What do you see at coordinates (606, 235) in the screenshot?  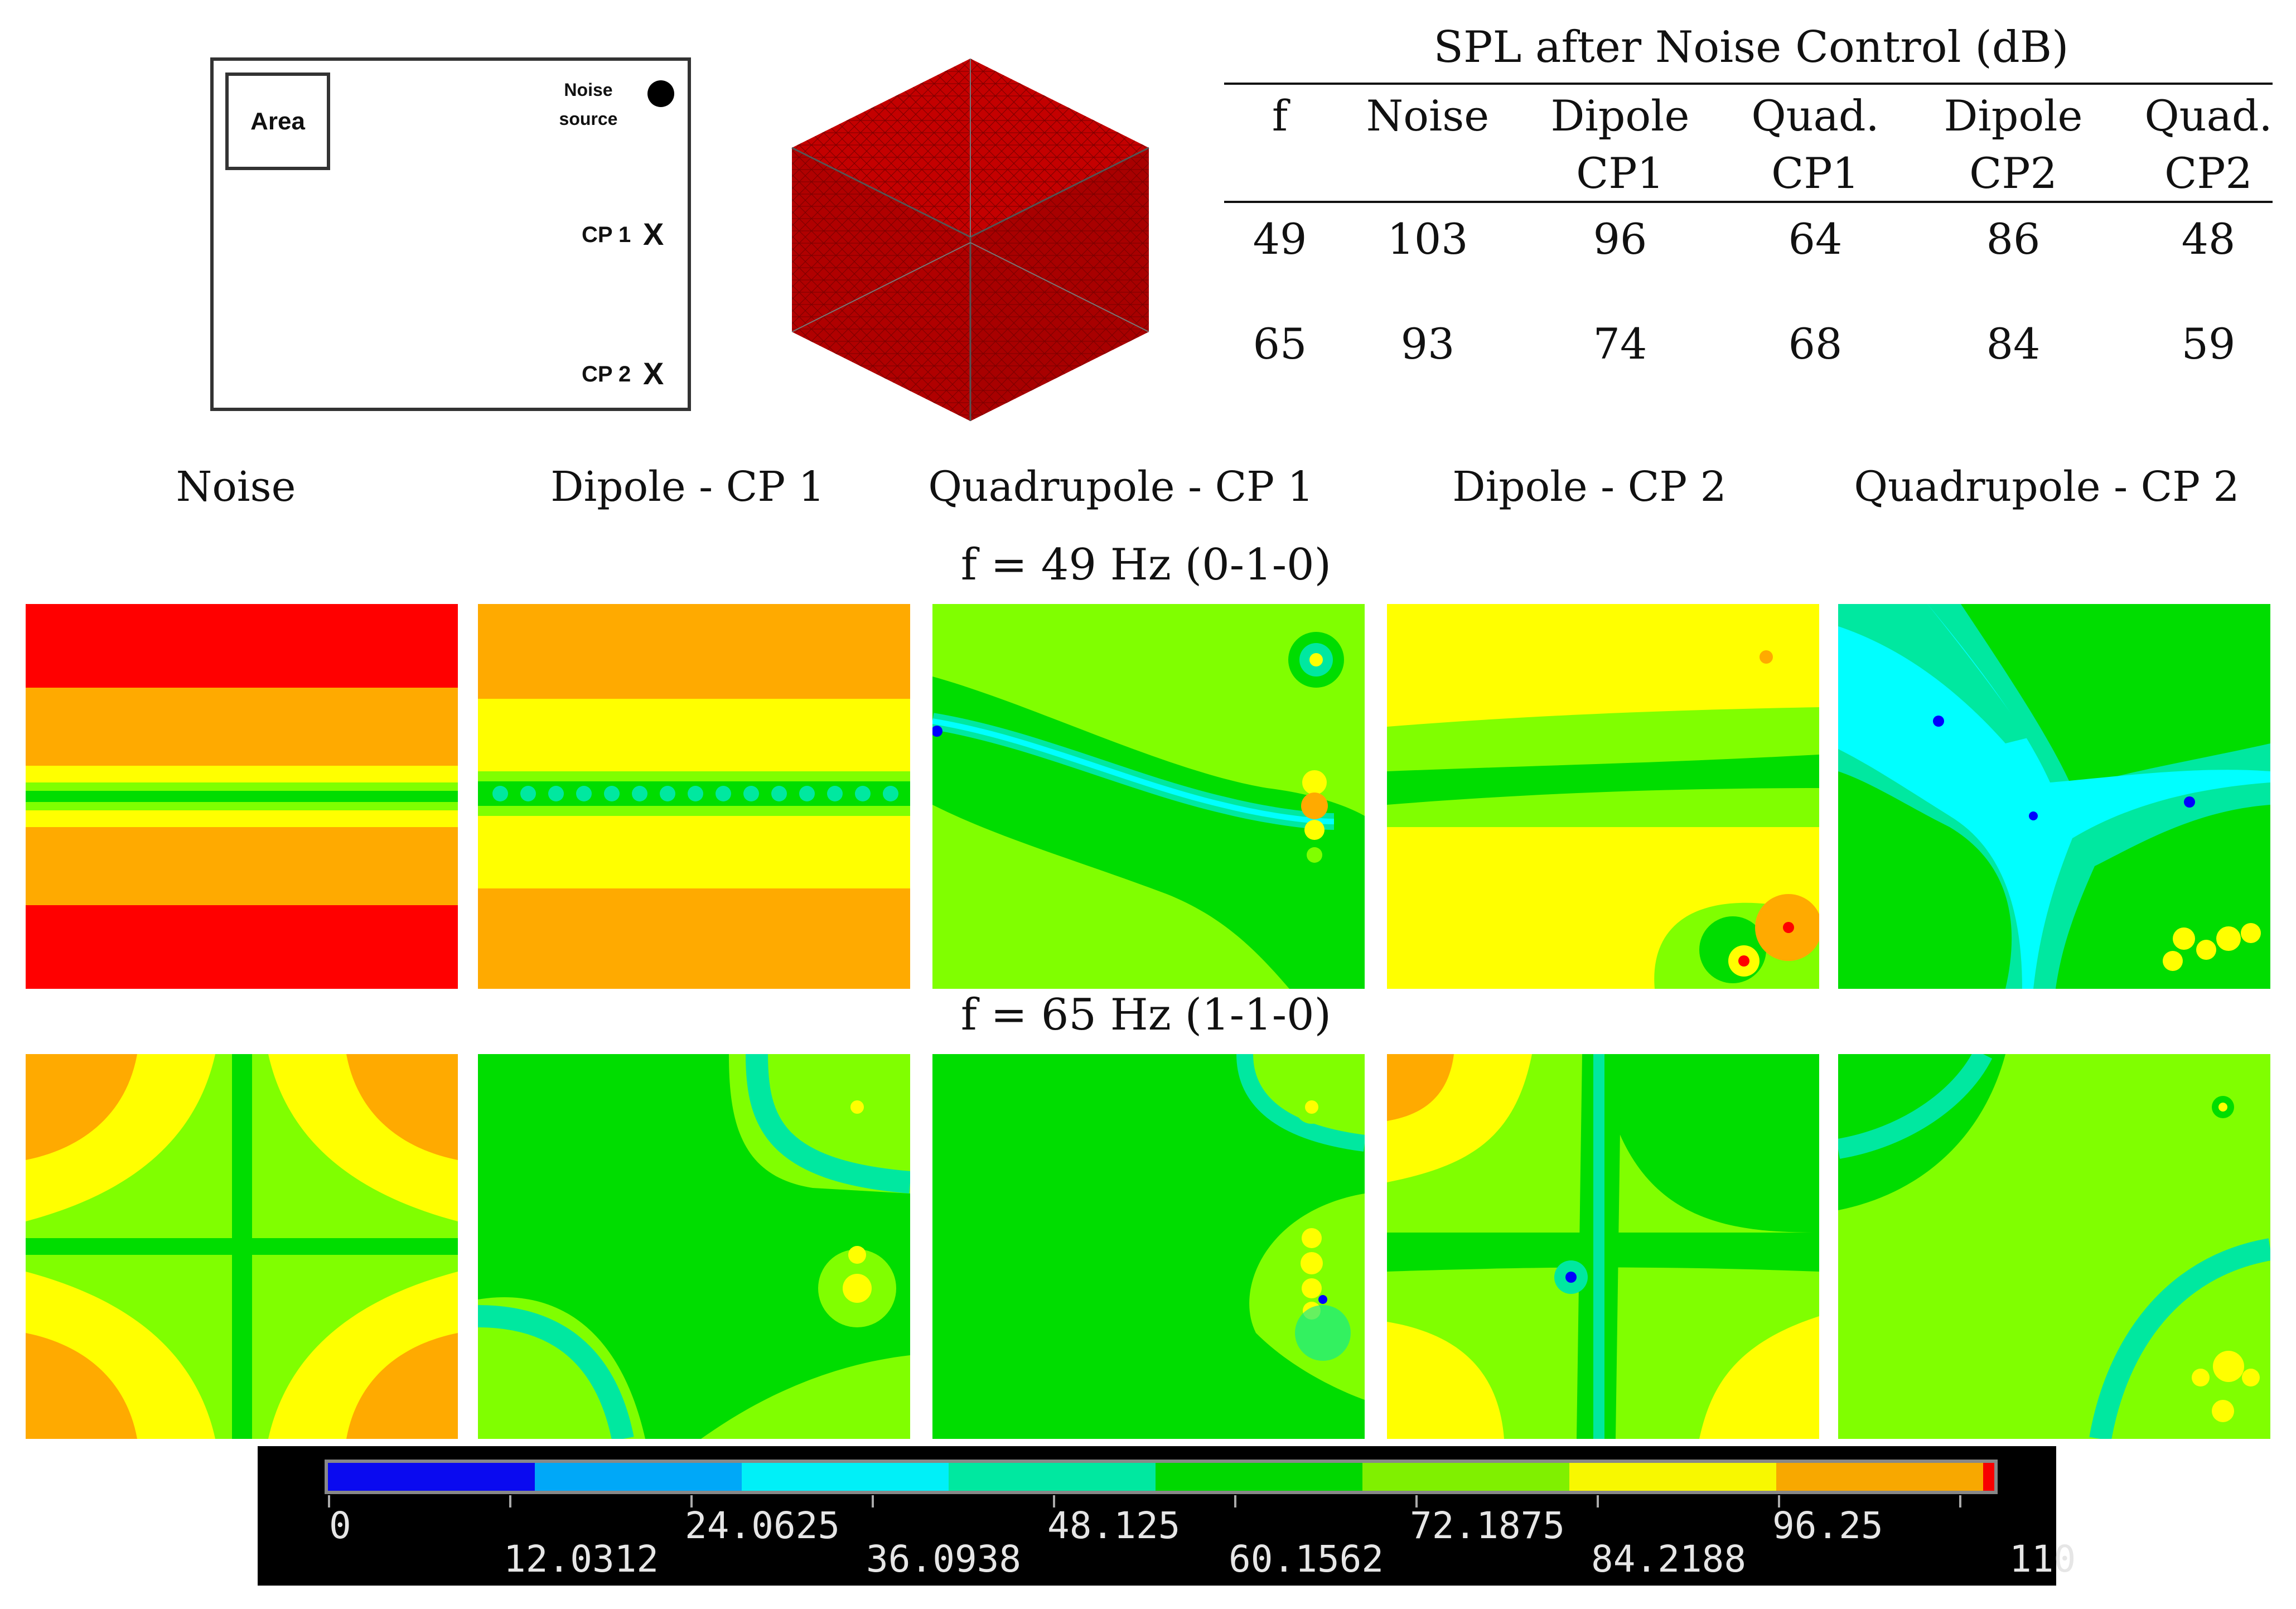 I see `cp1-label: CP 1` at bounding box center [606, 235].